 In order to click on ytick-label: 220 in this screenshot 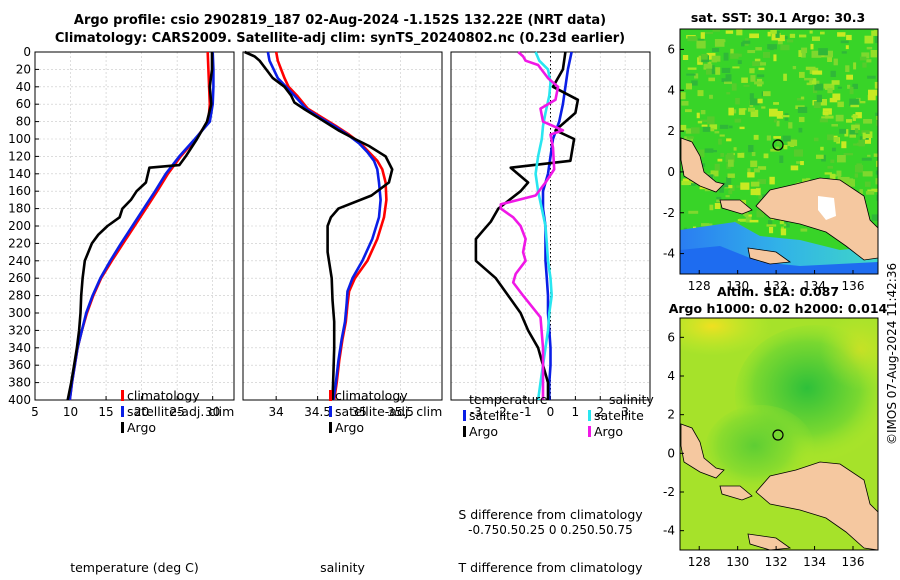, I will do `click(19, 243)`.